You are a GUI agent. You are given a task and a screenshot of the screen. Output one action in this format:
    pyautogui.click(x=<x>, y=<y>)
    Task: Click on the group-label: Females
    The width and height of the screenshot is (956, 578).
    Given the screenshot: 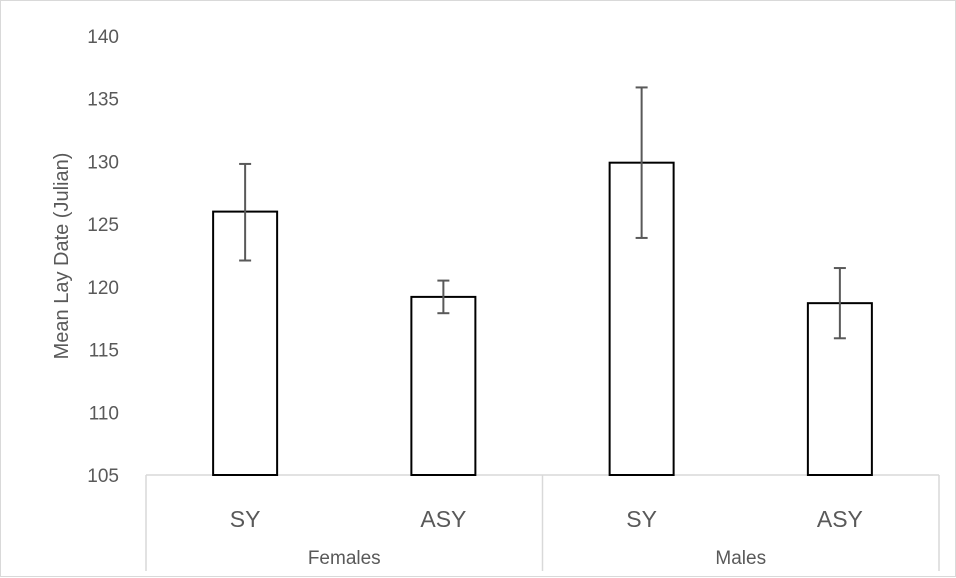 What is the action you would take?
    pyautogui.click(x=344, y=558)
    